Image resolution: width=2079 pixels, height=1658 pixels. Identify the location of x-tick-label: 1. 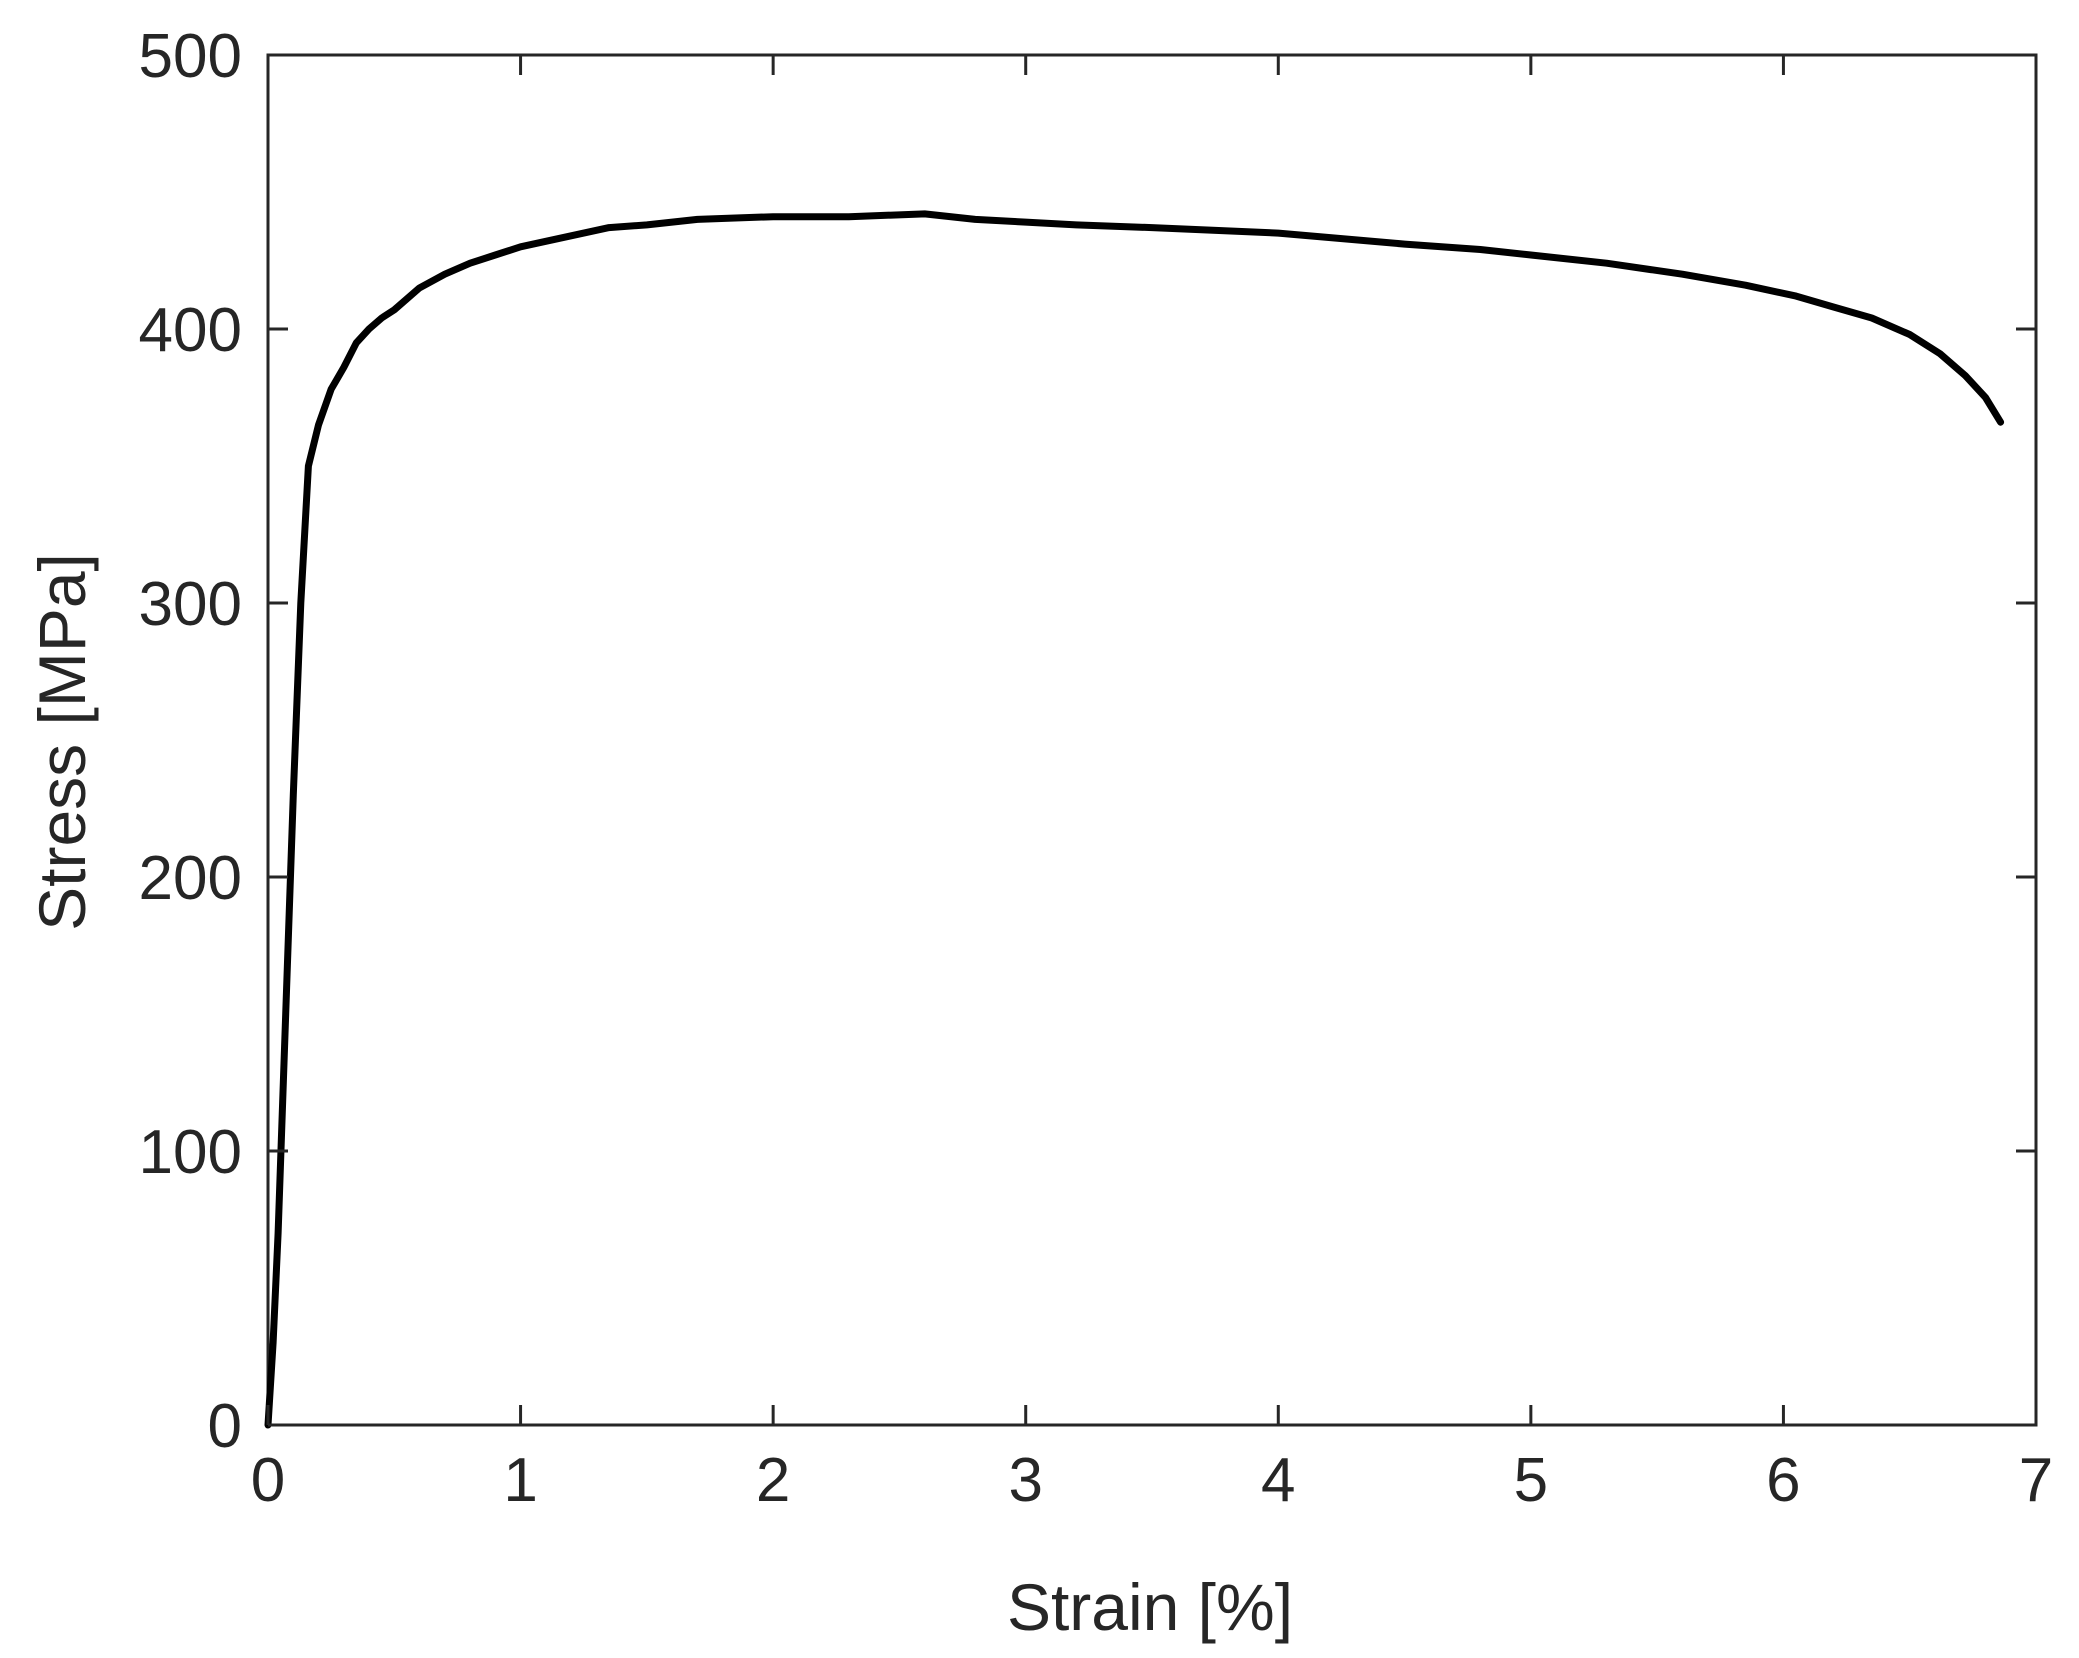
(520, 1480).